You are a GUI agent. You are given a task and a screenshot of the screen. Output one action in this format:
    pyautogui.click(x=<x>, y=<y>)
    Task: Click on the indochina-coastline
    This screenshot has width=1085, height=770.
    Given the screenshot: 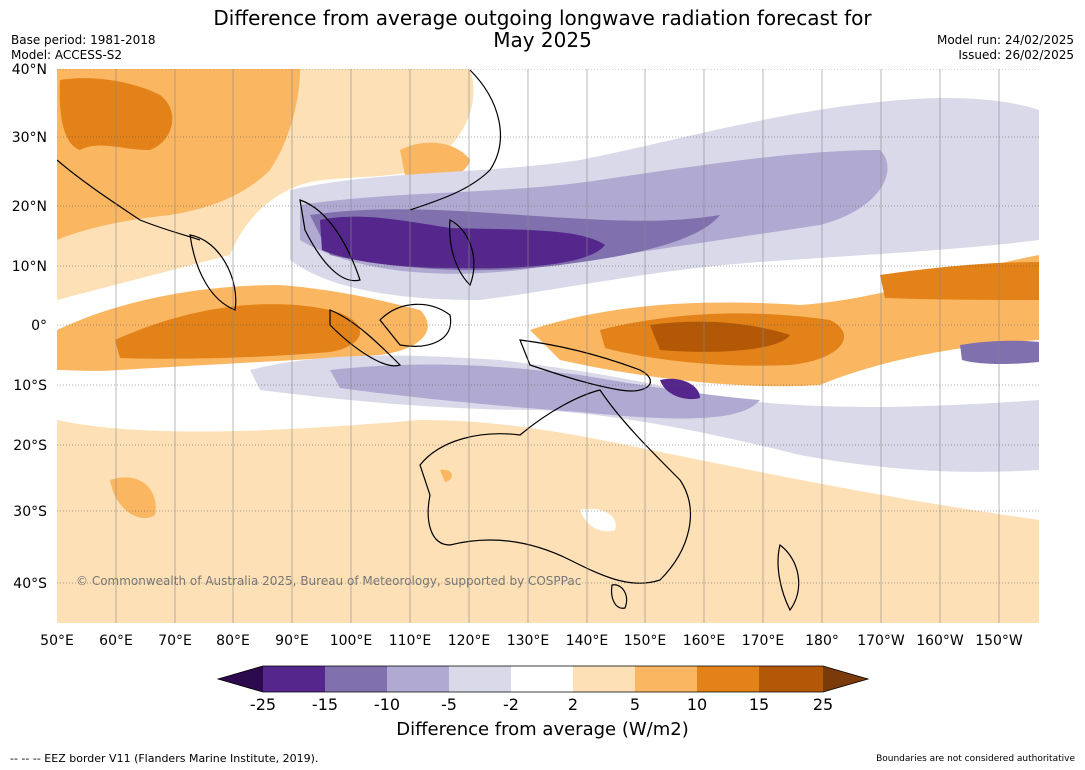 What is the action you would take?
    pyautogui.click(x=330, y=240)
    